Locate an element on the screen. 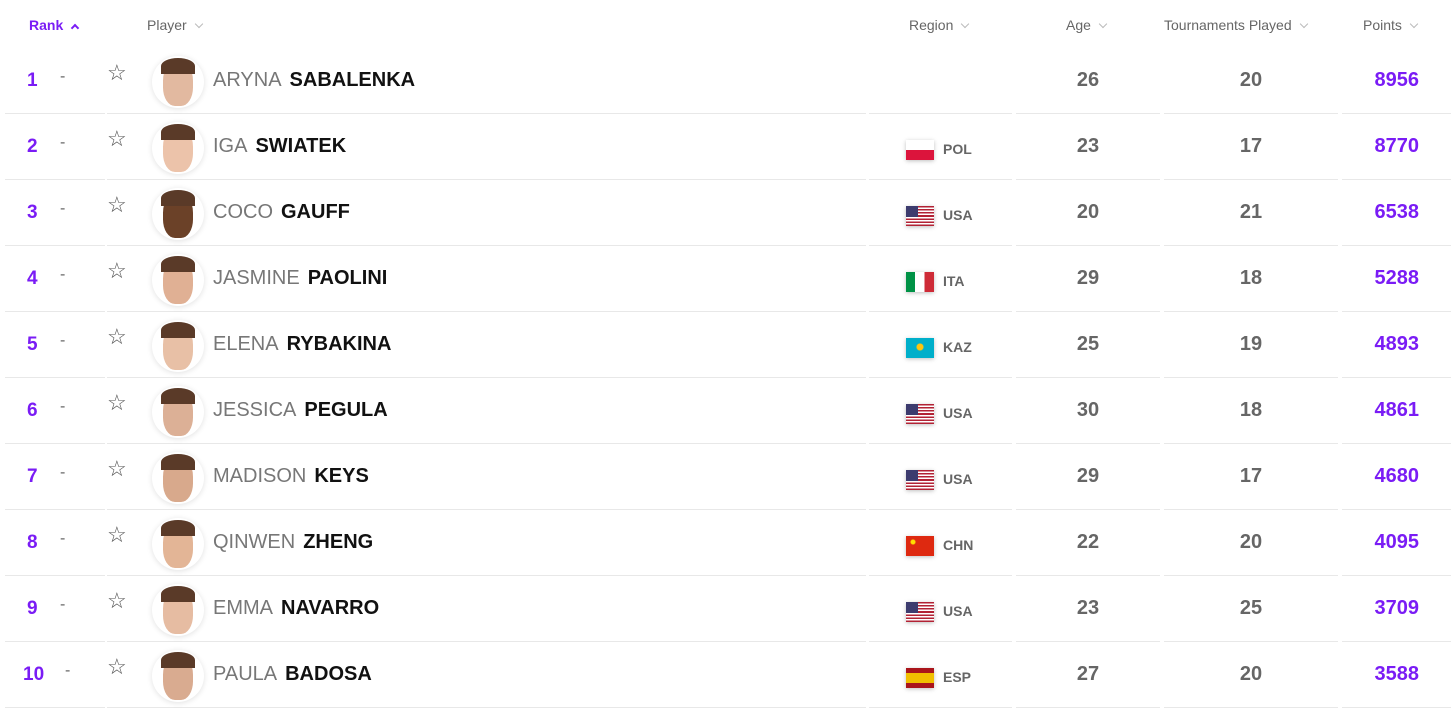 The width and height of the screenshot is (1451, 723). age-header-label: Age is located at coordinates (1078, 25).